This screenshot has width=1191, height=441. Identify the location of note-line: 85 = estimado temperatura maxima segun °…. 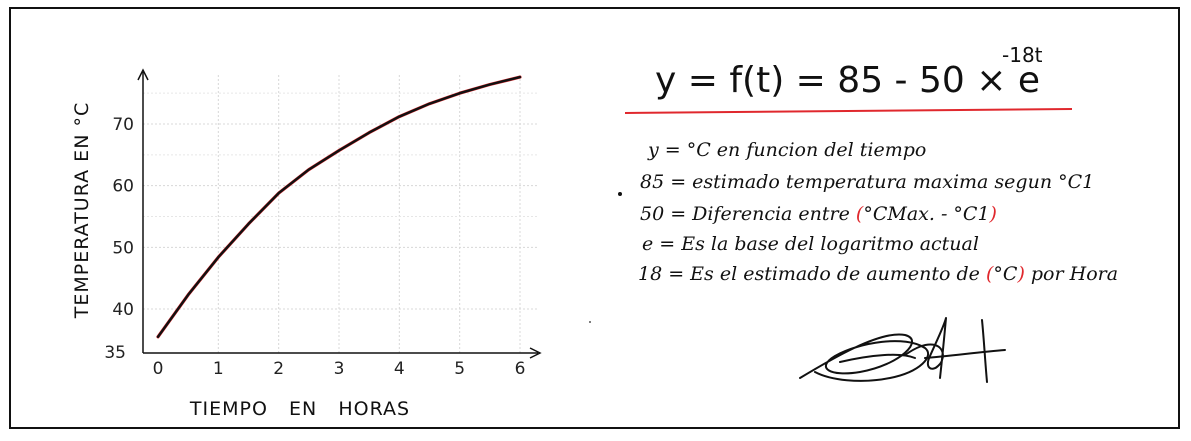
(867, 182).